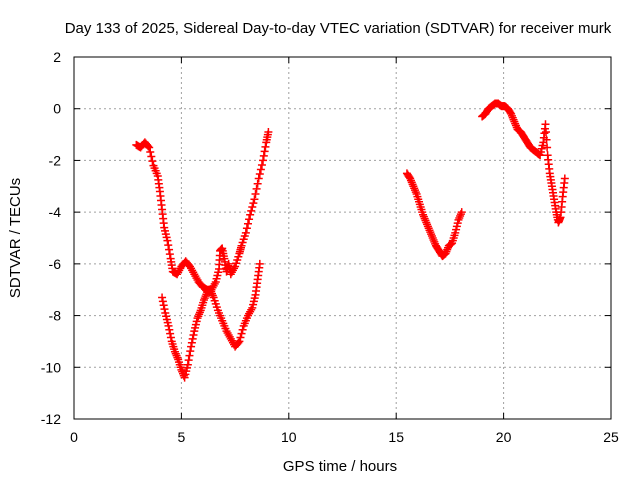 The width and height of the screenshot is (640, 480). Describe the element at coordinates (289, 437) in the screenshot. I see `x-tick-label: 10` at that location.